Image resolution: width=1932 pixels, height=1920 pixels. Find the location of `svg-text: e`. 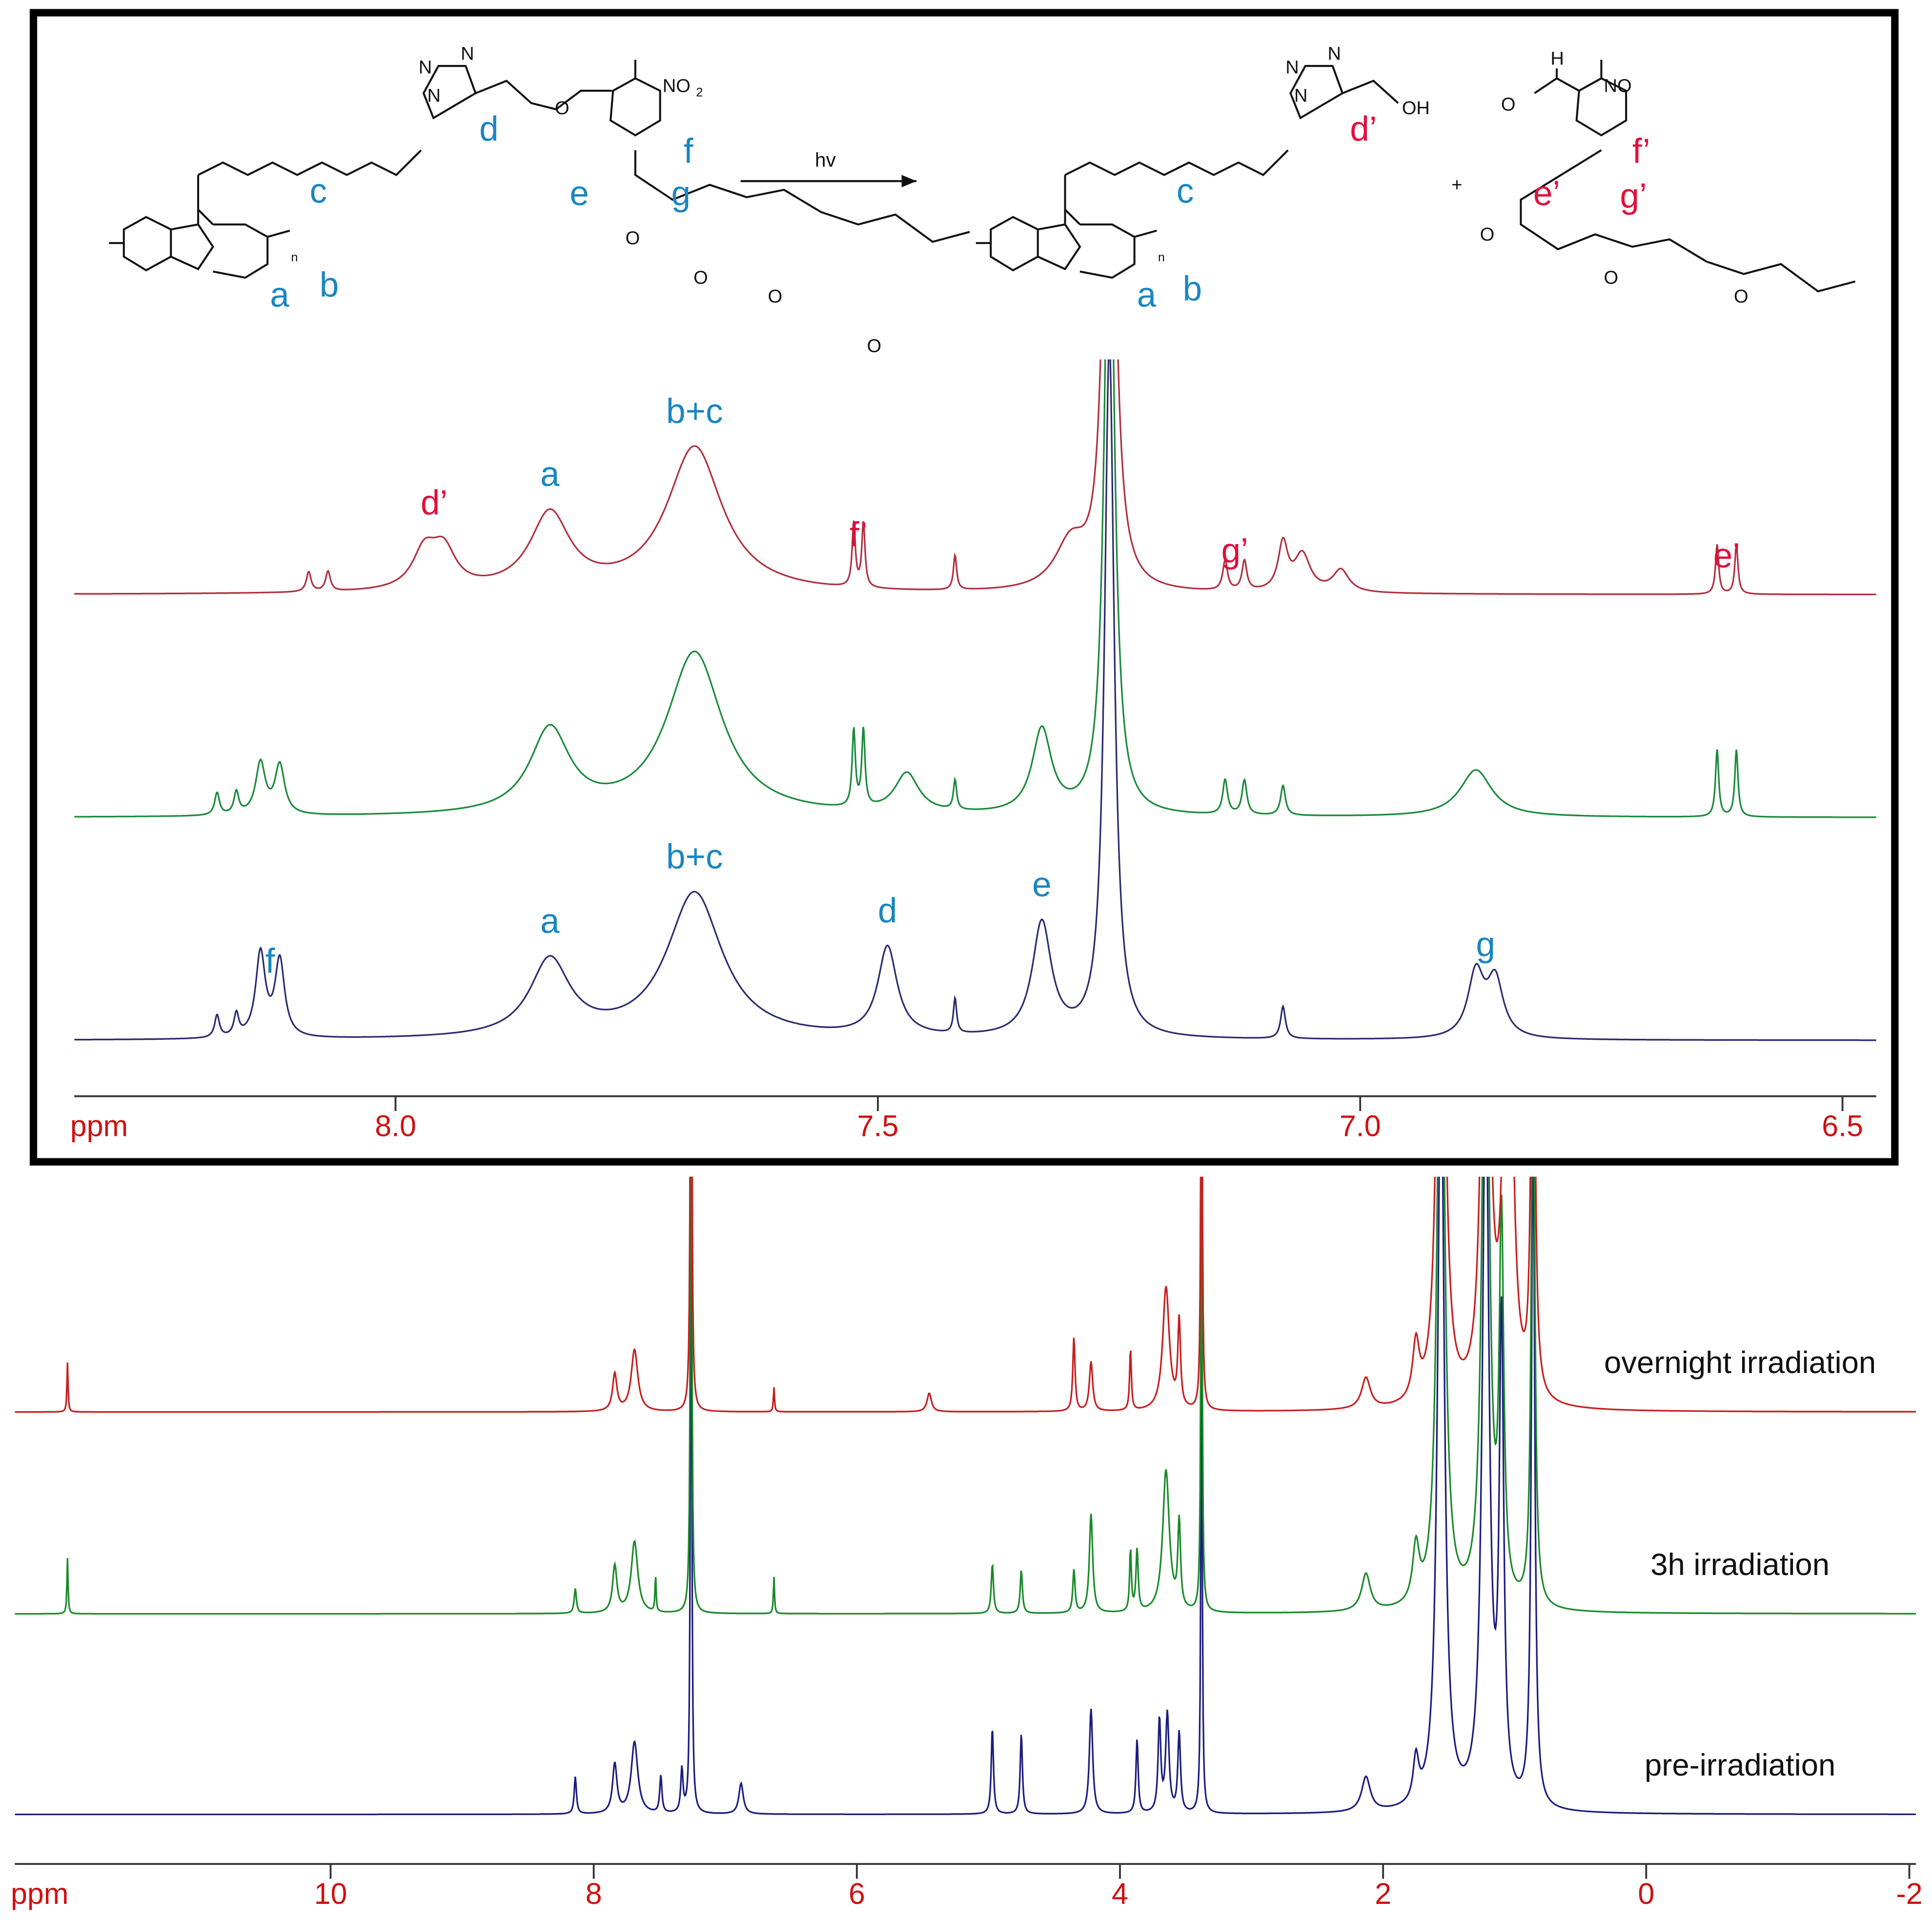

svg-text: e is located at coordinates (579, 193).